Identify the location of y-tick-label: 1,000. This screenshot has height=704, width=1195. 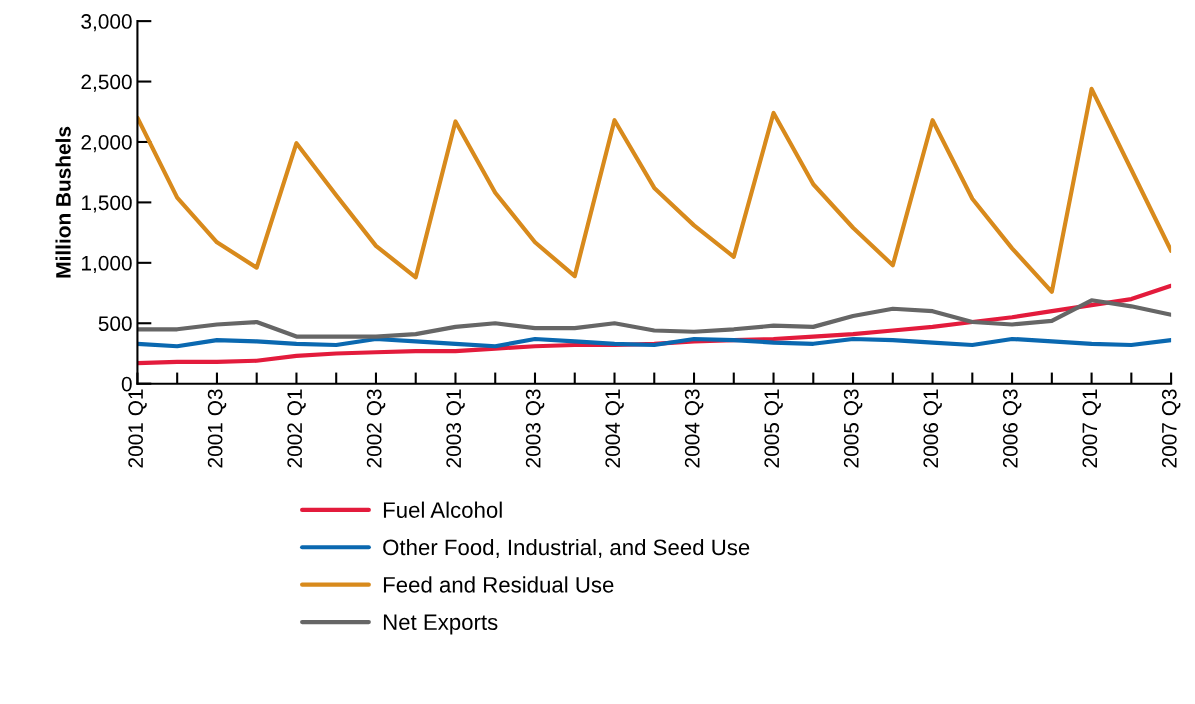
(107, 264).